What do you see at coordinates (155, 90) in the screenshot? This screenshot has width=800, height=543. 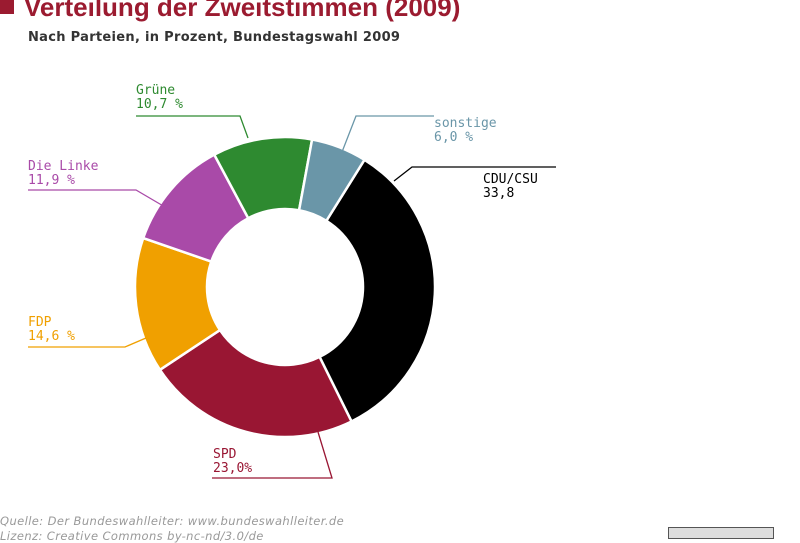 I see `slice-label-name: Grüne` at bounding box center [155, 90].